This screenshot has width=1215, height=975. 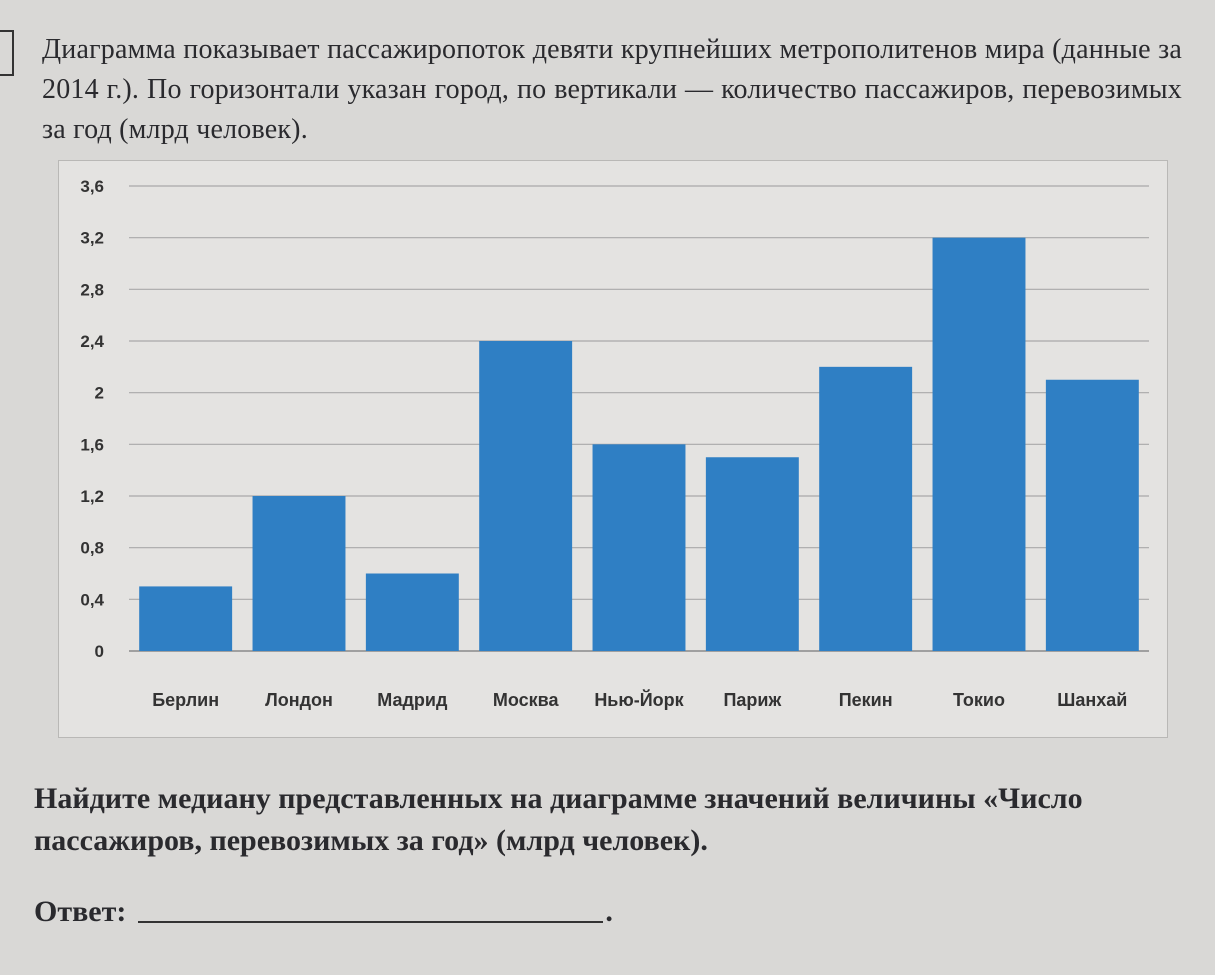 I want to click on x-tick-label: Париж, so click(x=752, y=700).